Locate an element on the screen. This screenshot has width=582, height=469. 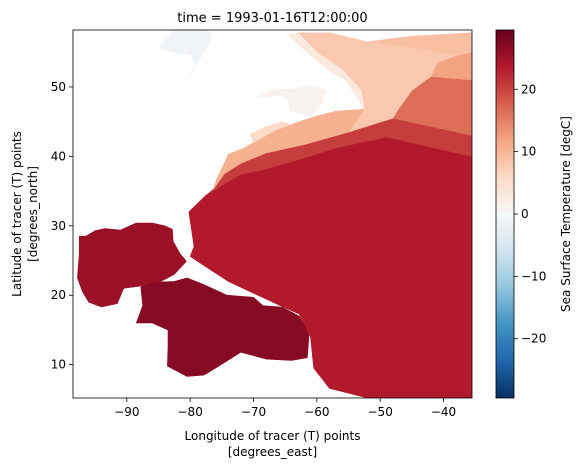
colorbar-label: Sea Surface Temperature [degC] is located at coordinates (566, 214).